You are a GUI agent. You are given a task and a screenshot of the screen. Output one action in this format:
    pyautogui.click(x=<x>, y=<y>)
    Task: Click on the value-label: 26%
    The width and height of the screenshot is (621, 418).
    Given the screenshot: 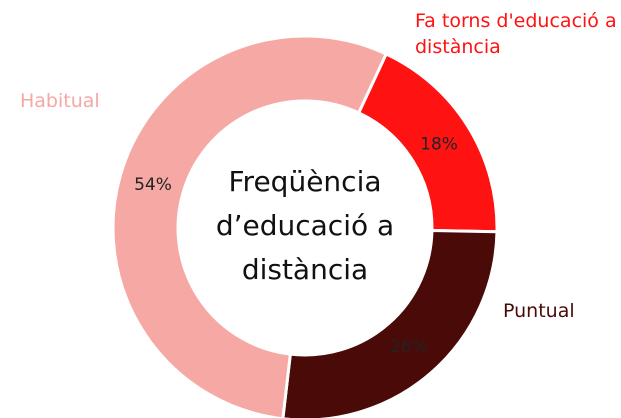 What is the action you would take?
    pyautogui.click(x=409, y=347)
    